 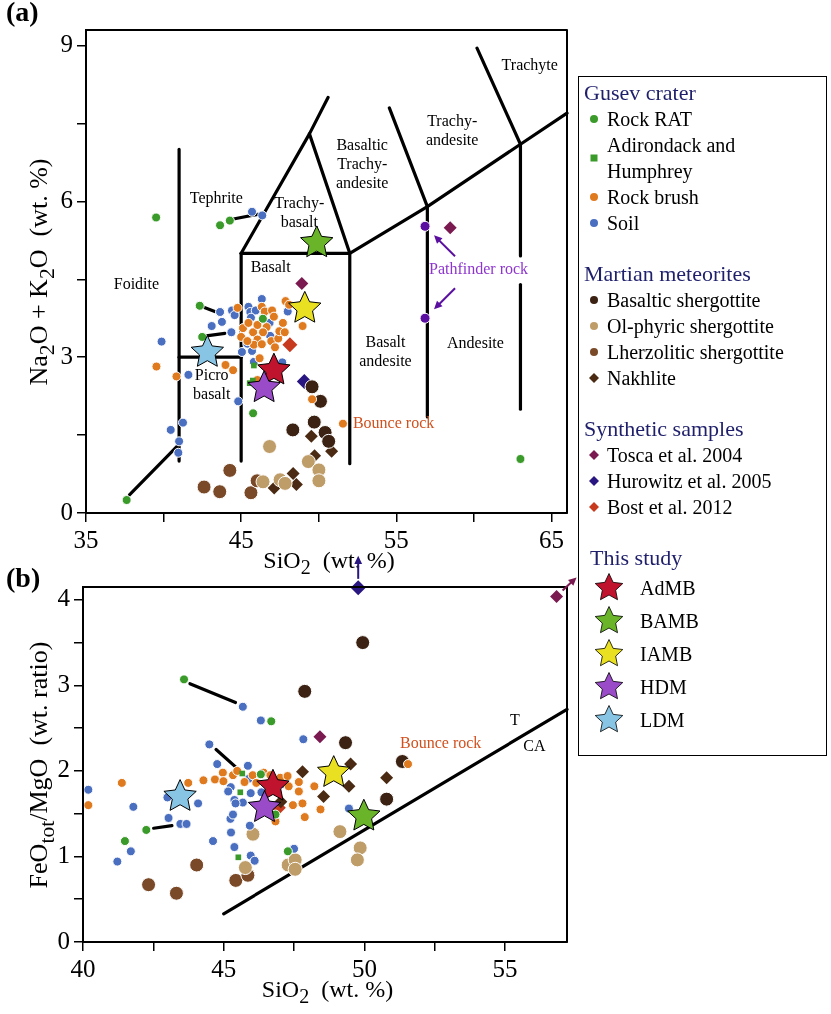 What do you see at coordinates (663, 687) in the screenshot?
I see `legend-label: HDM` at bounding box center [663, 687].